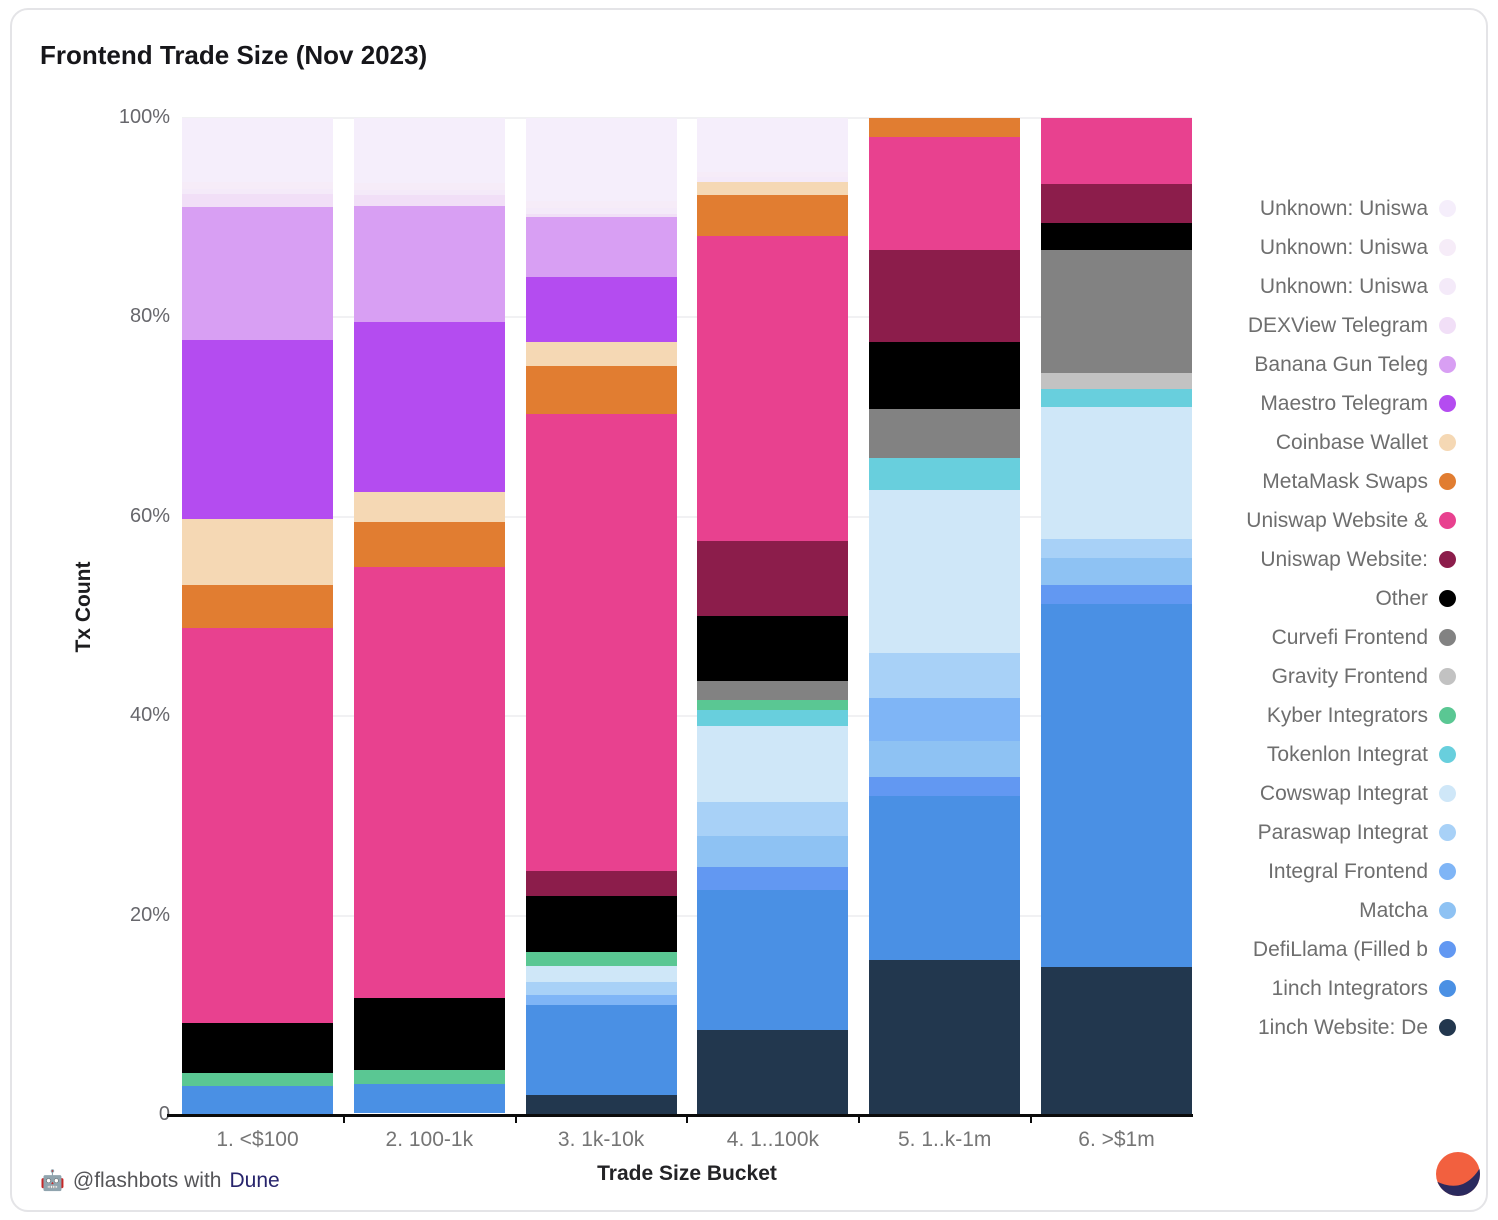 The width and height of the screenshot is (1498, 1220). I want to click on legend-item: DEXView Telegram, so click(1332, 325).